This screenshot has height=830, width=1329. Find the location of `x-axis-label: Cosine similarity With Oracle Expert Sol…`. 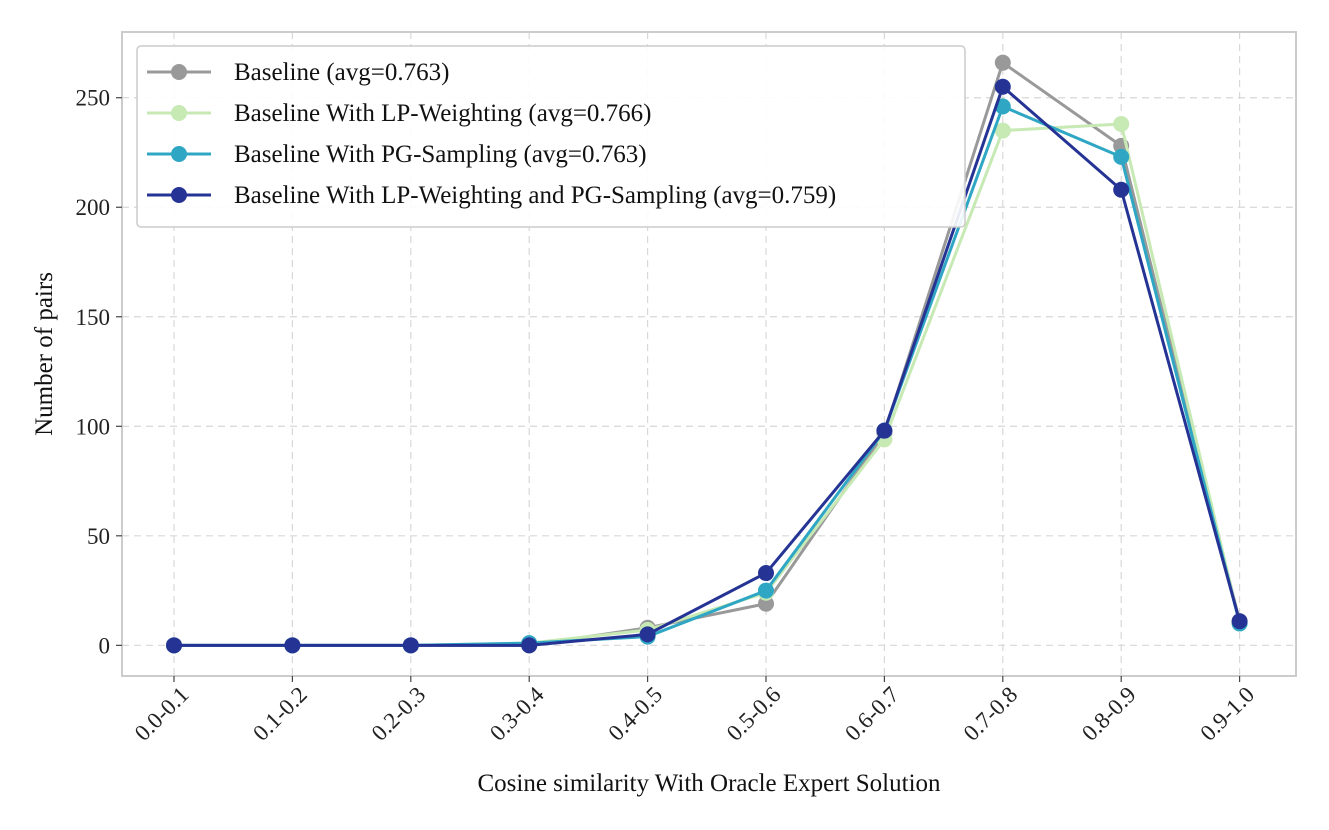

x-axis-label: Cosine similarity With Oracle Expert Sol… is located at coordinates (709, 783).